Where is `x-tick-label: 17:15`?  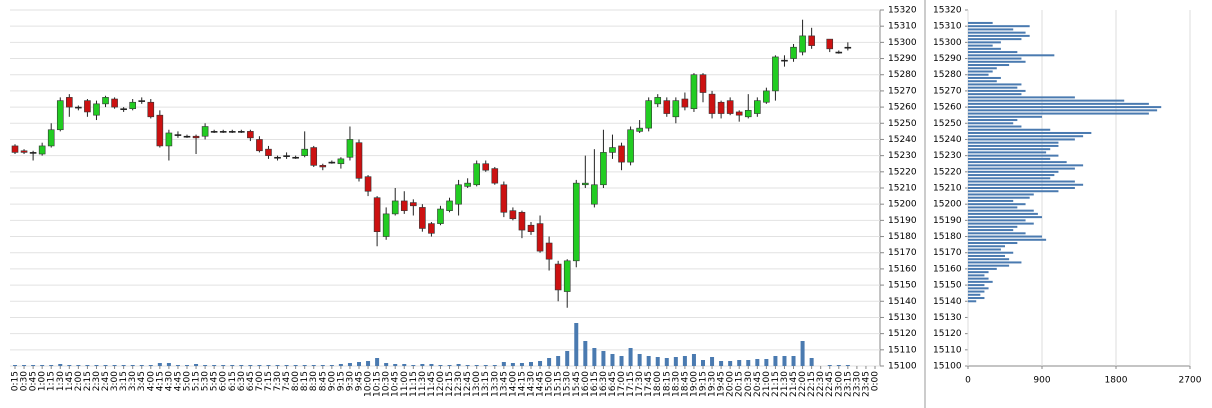 x-tick-label: 17:15 is located at coordinates (631, 384).